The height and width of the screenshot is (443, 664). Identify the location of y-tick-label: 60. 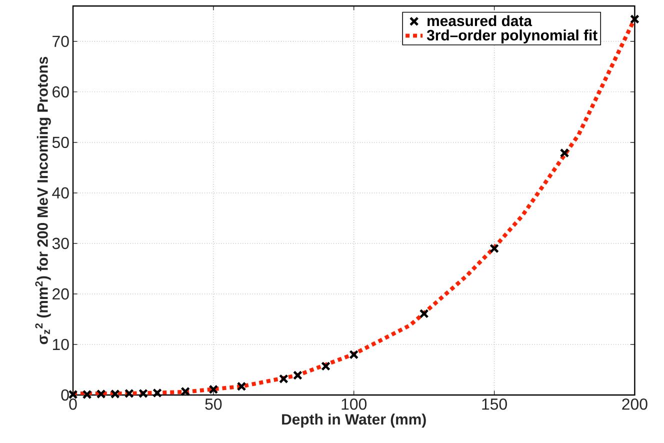
(60, 92).